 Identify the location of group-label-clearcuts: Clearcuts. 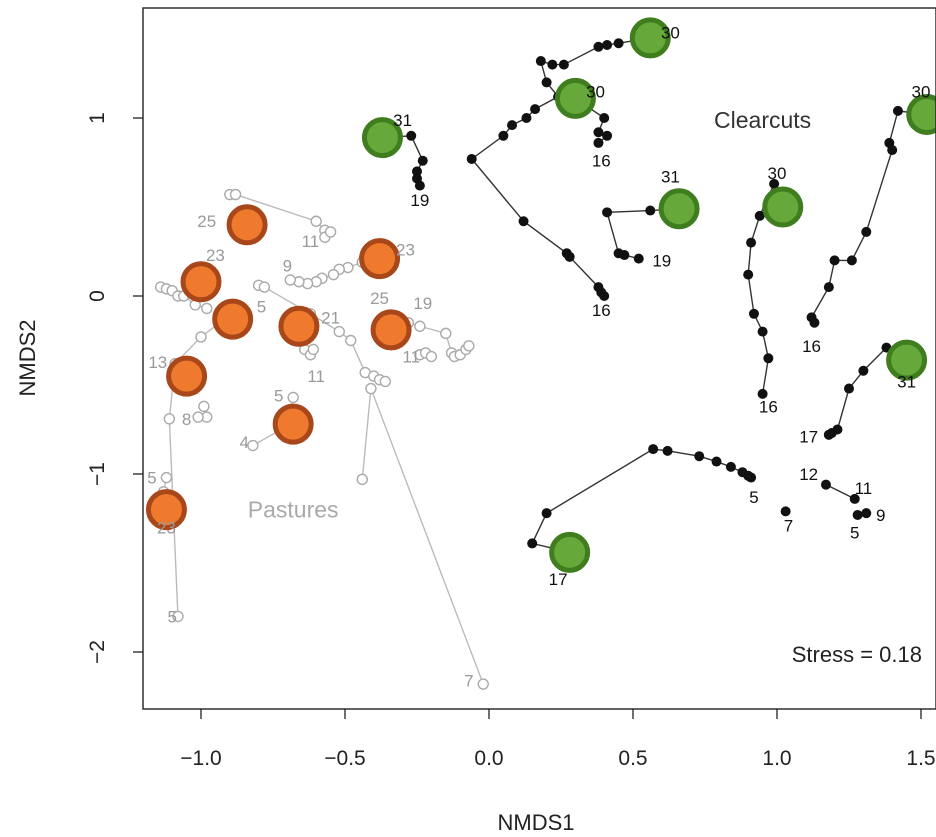
(762, 120).